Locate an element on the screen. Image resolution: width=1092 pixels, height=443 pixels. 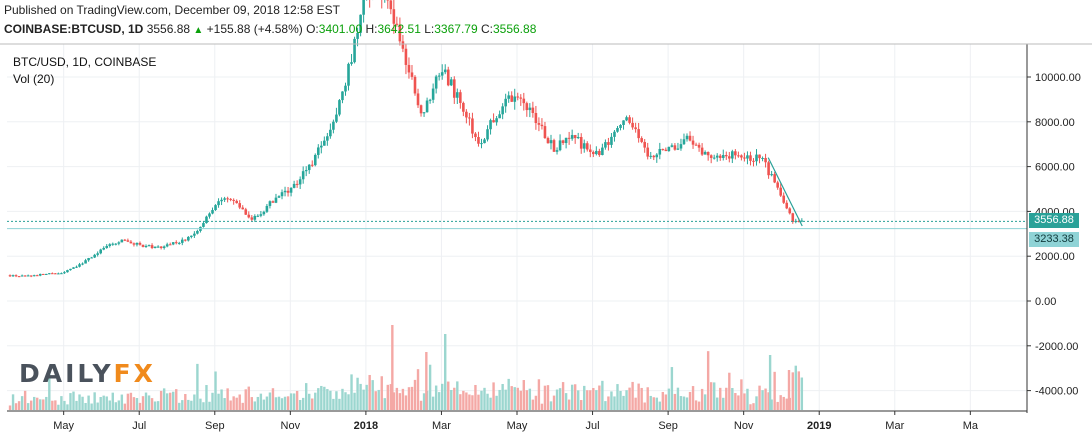
x-tick-label-2: Sep is located at coordinates (215, 426).